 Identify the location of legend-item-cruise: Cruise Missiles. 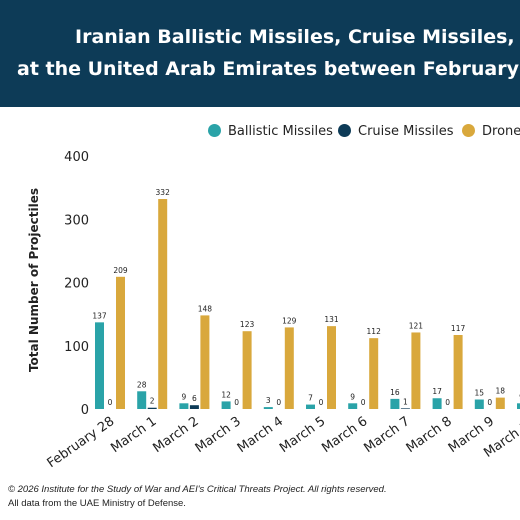
(396, 133).